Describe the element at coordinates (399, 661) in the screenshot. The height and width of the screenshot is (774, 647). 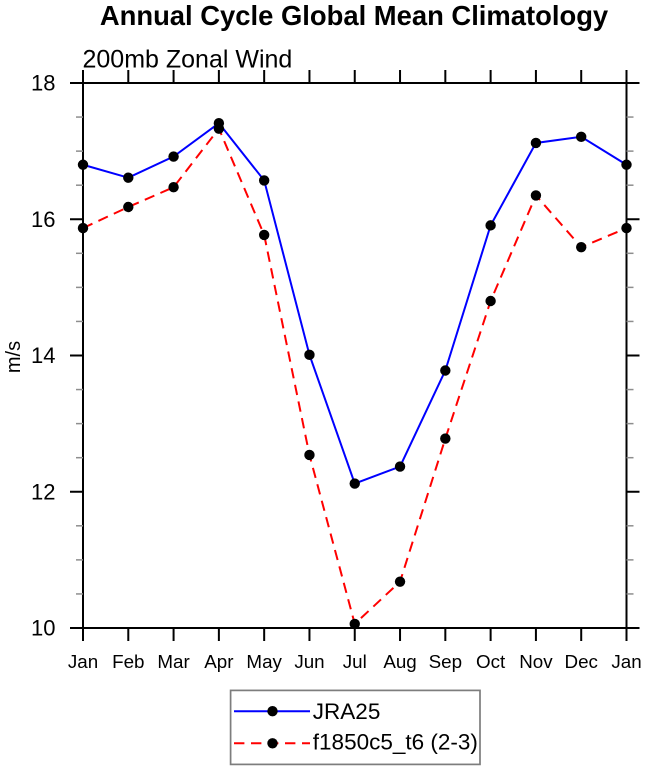
I see `svg-text: Aug` at that location.